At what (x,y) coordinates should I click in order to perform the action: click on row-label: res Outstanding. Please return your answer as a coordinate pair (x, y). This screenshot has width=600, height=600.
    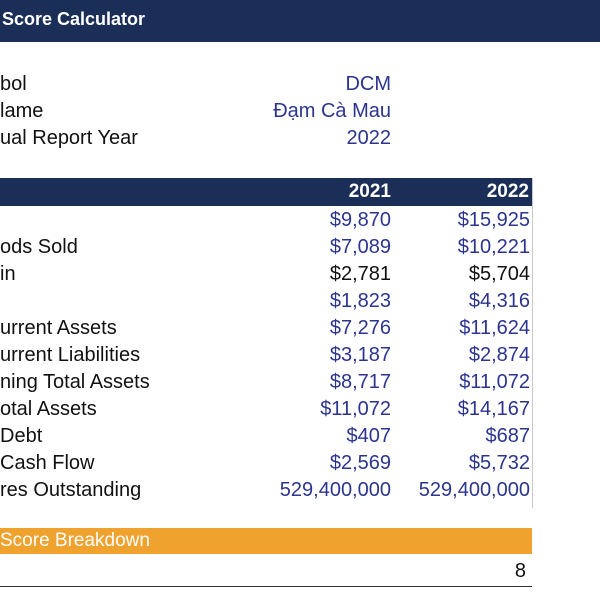
    Looking at the image, I should click on (71, 490).